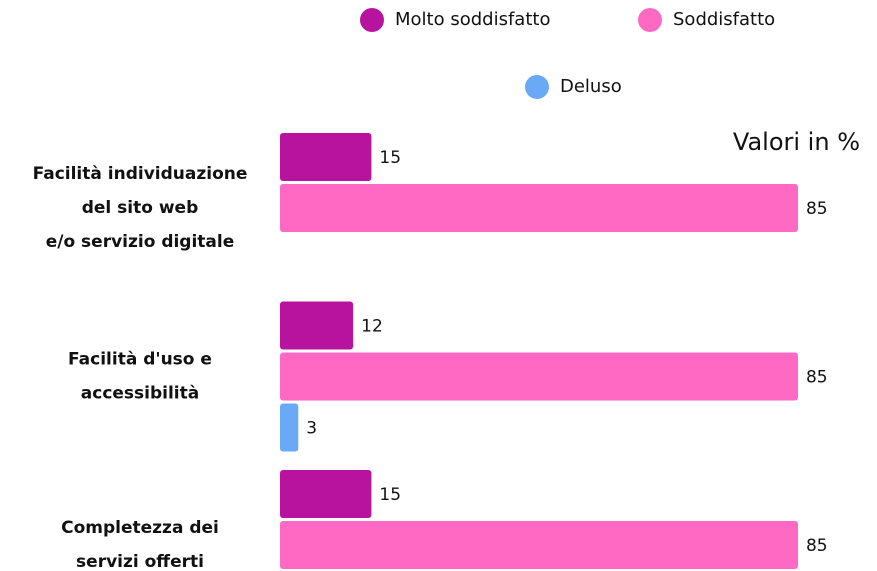 The height and width of the screenshot is (571, 877). What do you see at coordinates (140, 394) in the screenshot?
I see `category-label: accessibilità` at bounding box center [140, 394].